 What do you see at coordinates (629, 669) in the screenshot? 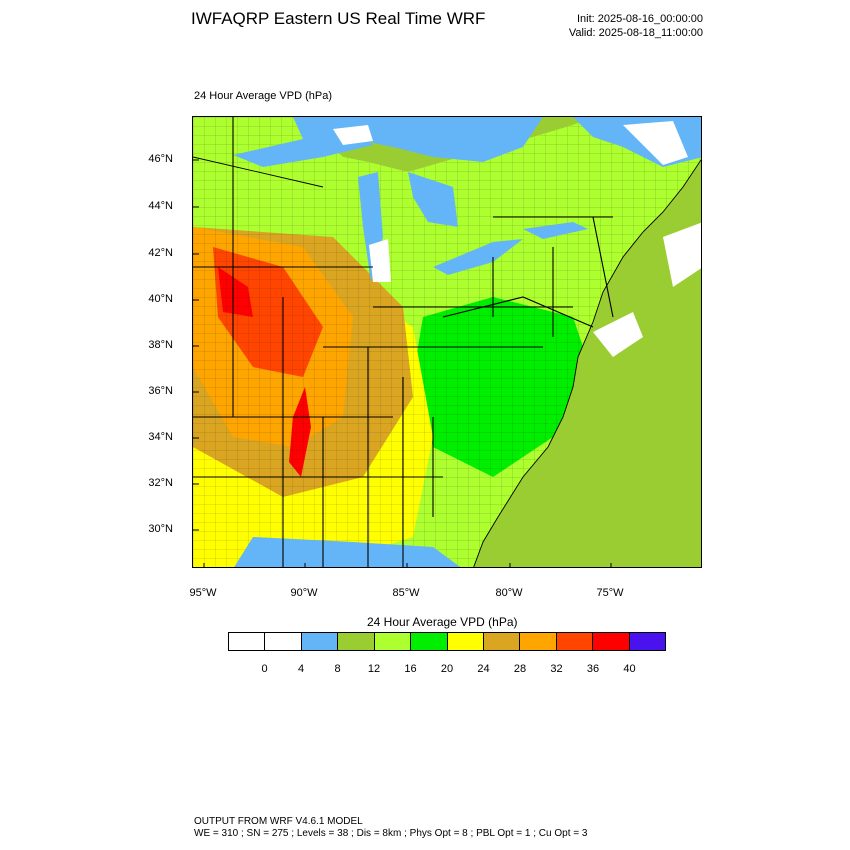
I see `colorbar-tick-label: 40` at bounding box center [629, 669].